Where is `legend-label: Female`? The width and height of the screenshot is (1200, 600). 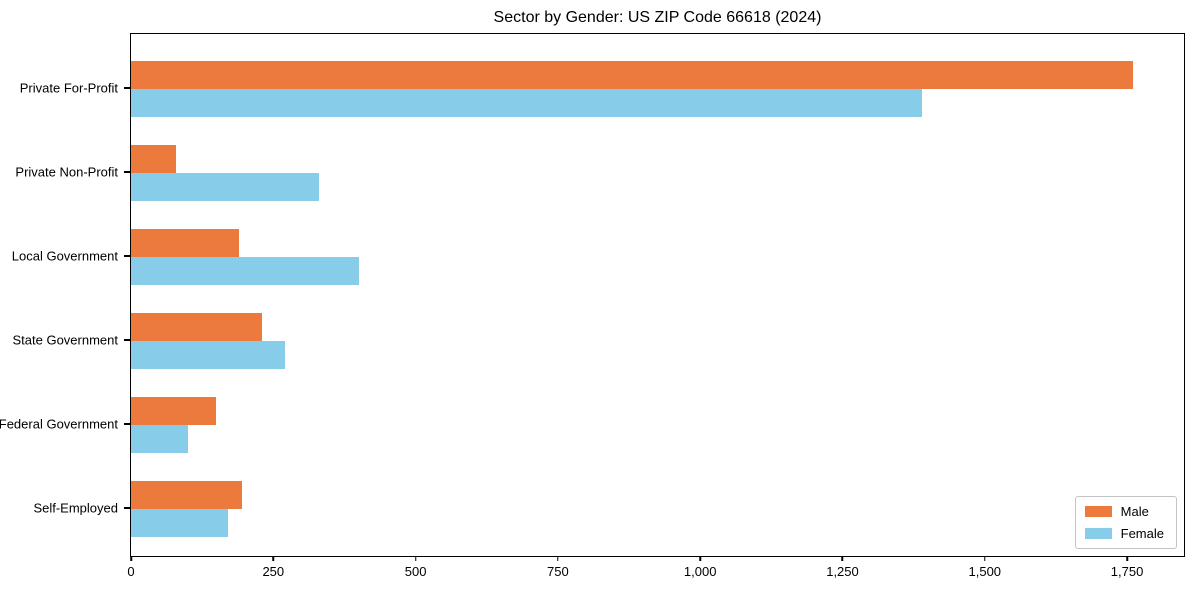
legend-label: Female is located at coordinates (1142, 533).